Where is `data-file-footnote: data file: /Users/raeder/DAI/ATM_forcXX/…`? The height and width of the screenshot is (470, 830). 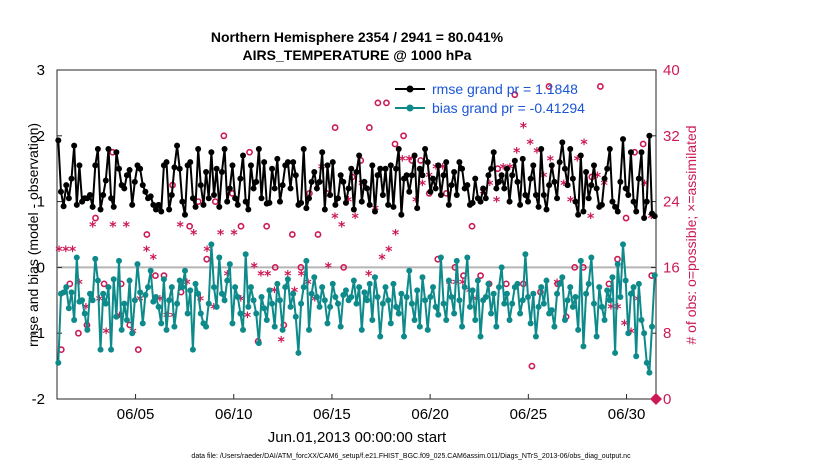 data-file-footnote: data file: /Users/raeder/DAI/ATM_forcXX/… is located at coordinates (411, 456).